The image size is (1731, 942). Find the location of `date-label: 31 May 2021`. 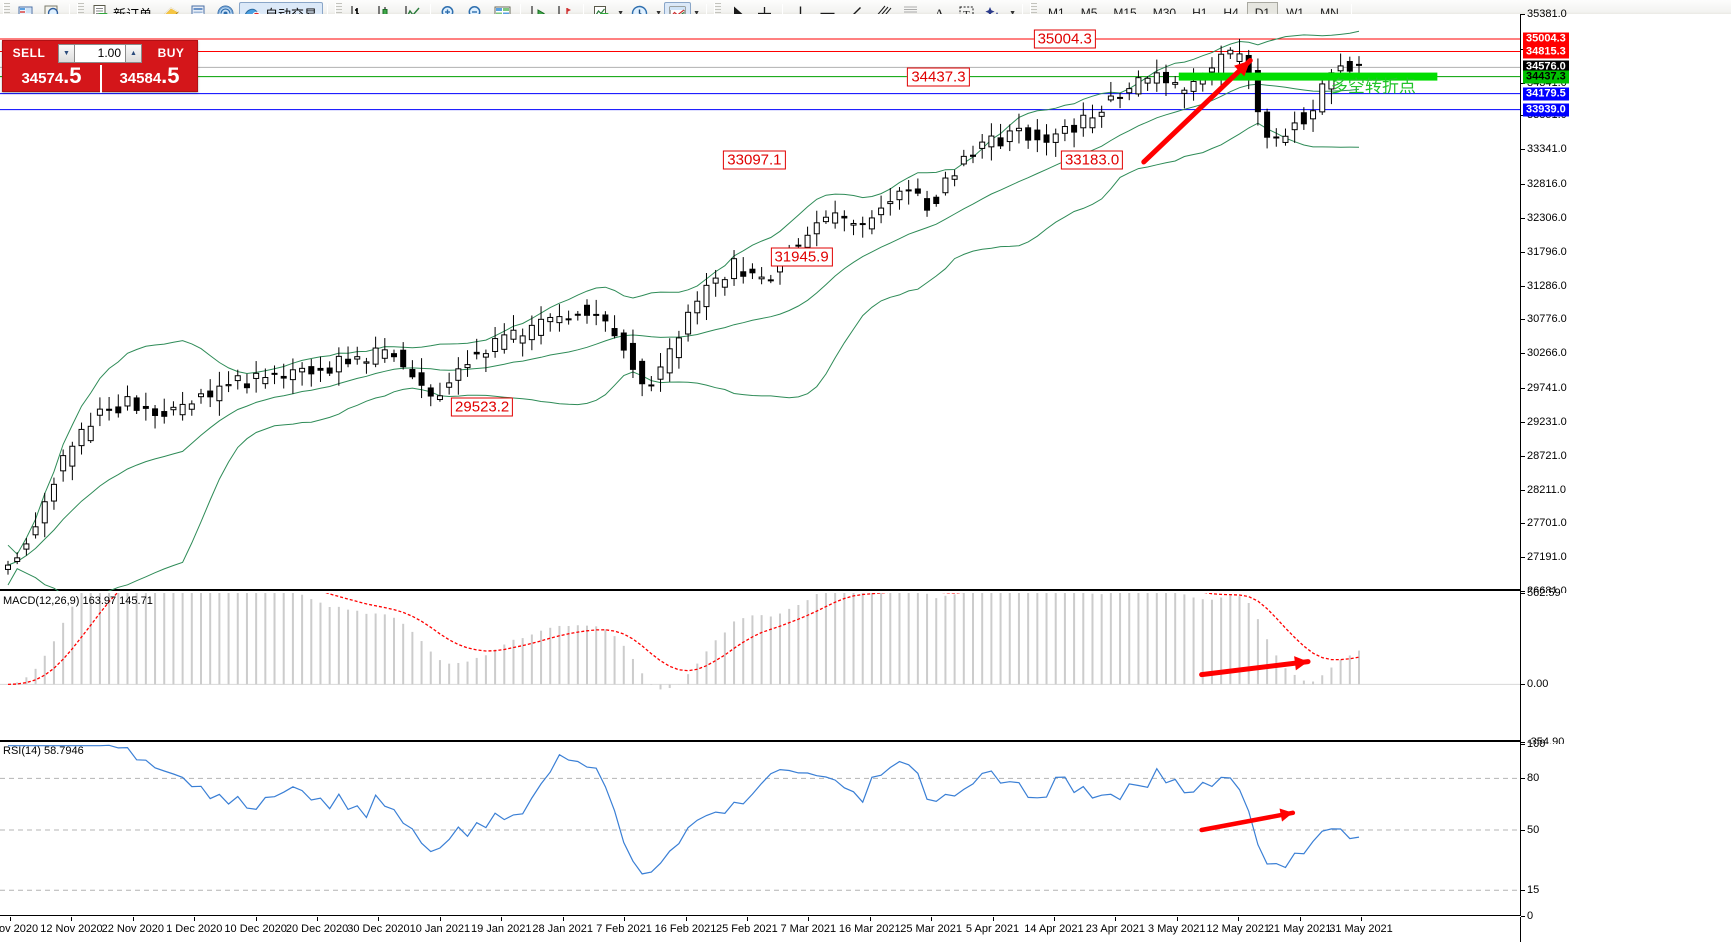

date-label: 31 May 2021 is located at coordinates (1361, 929).